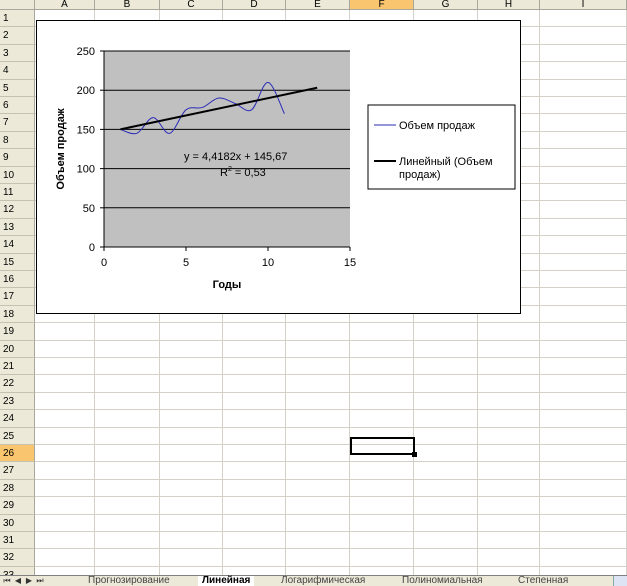  I want to click on trendline-linear, so click(219, 108).